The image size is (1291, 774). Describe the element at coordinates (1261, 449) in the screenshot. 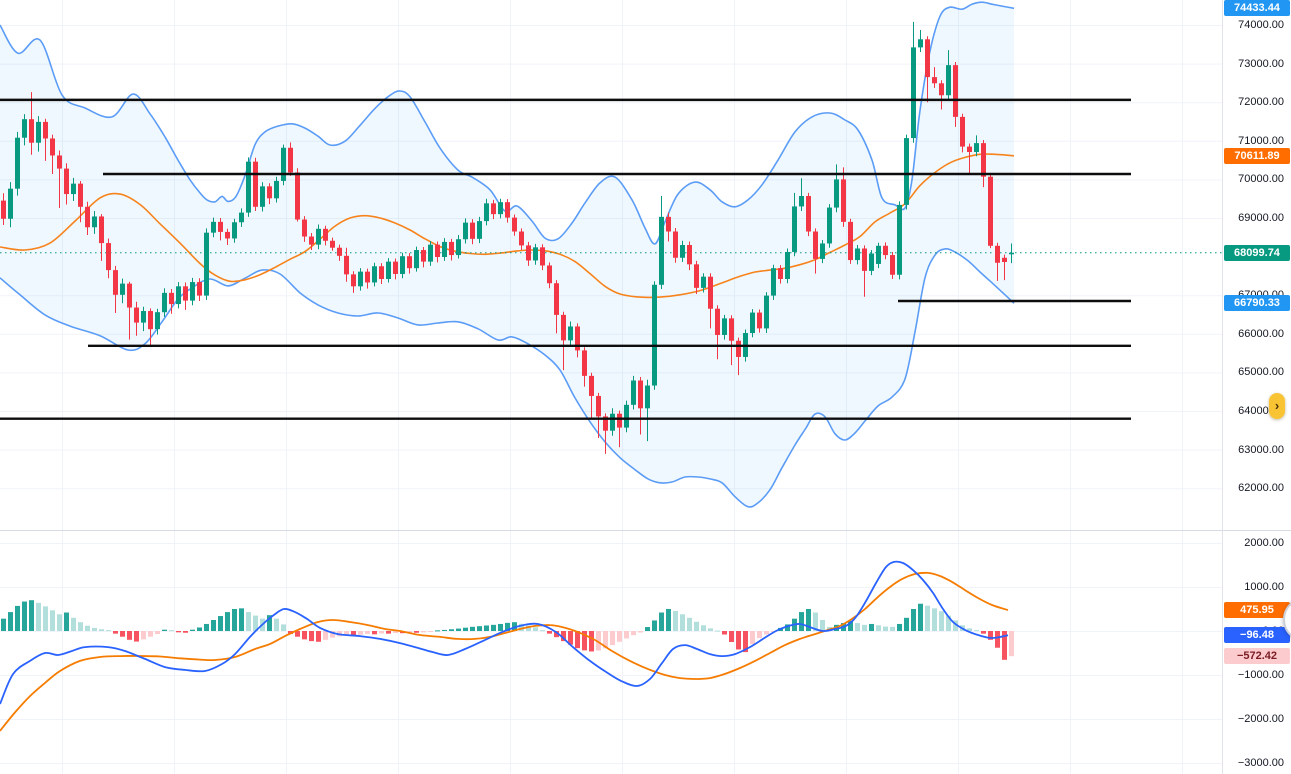

I see `price-axis-label: 63000.00` at that location.